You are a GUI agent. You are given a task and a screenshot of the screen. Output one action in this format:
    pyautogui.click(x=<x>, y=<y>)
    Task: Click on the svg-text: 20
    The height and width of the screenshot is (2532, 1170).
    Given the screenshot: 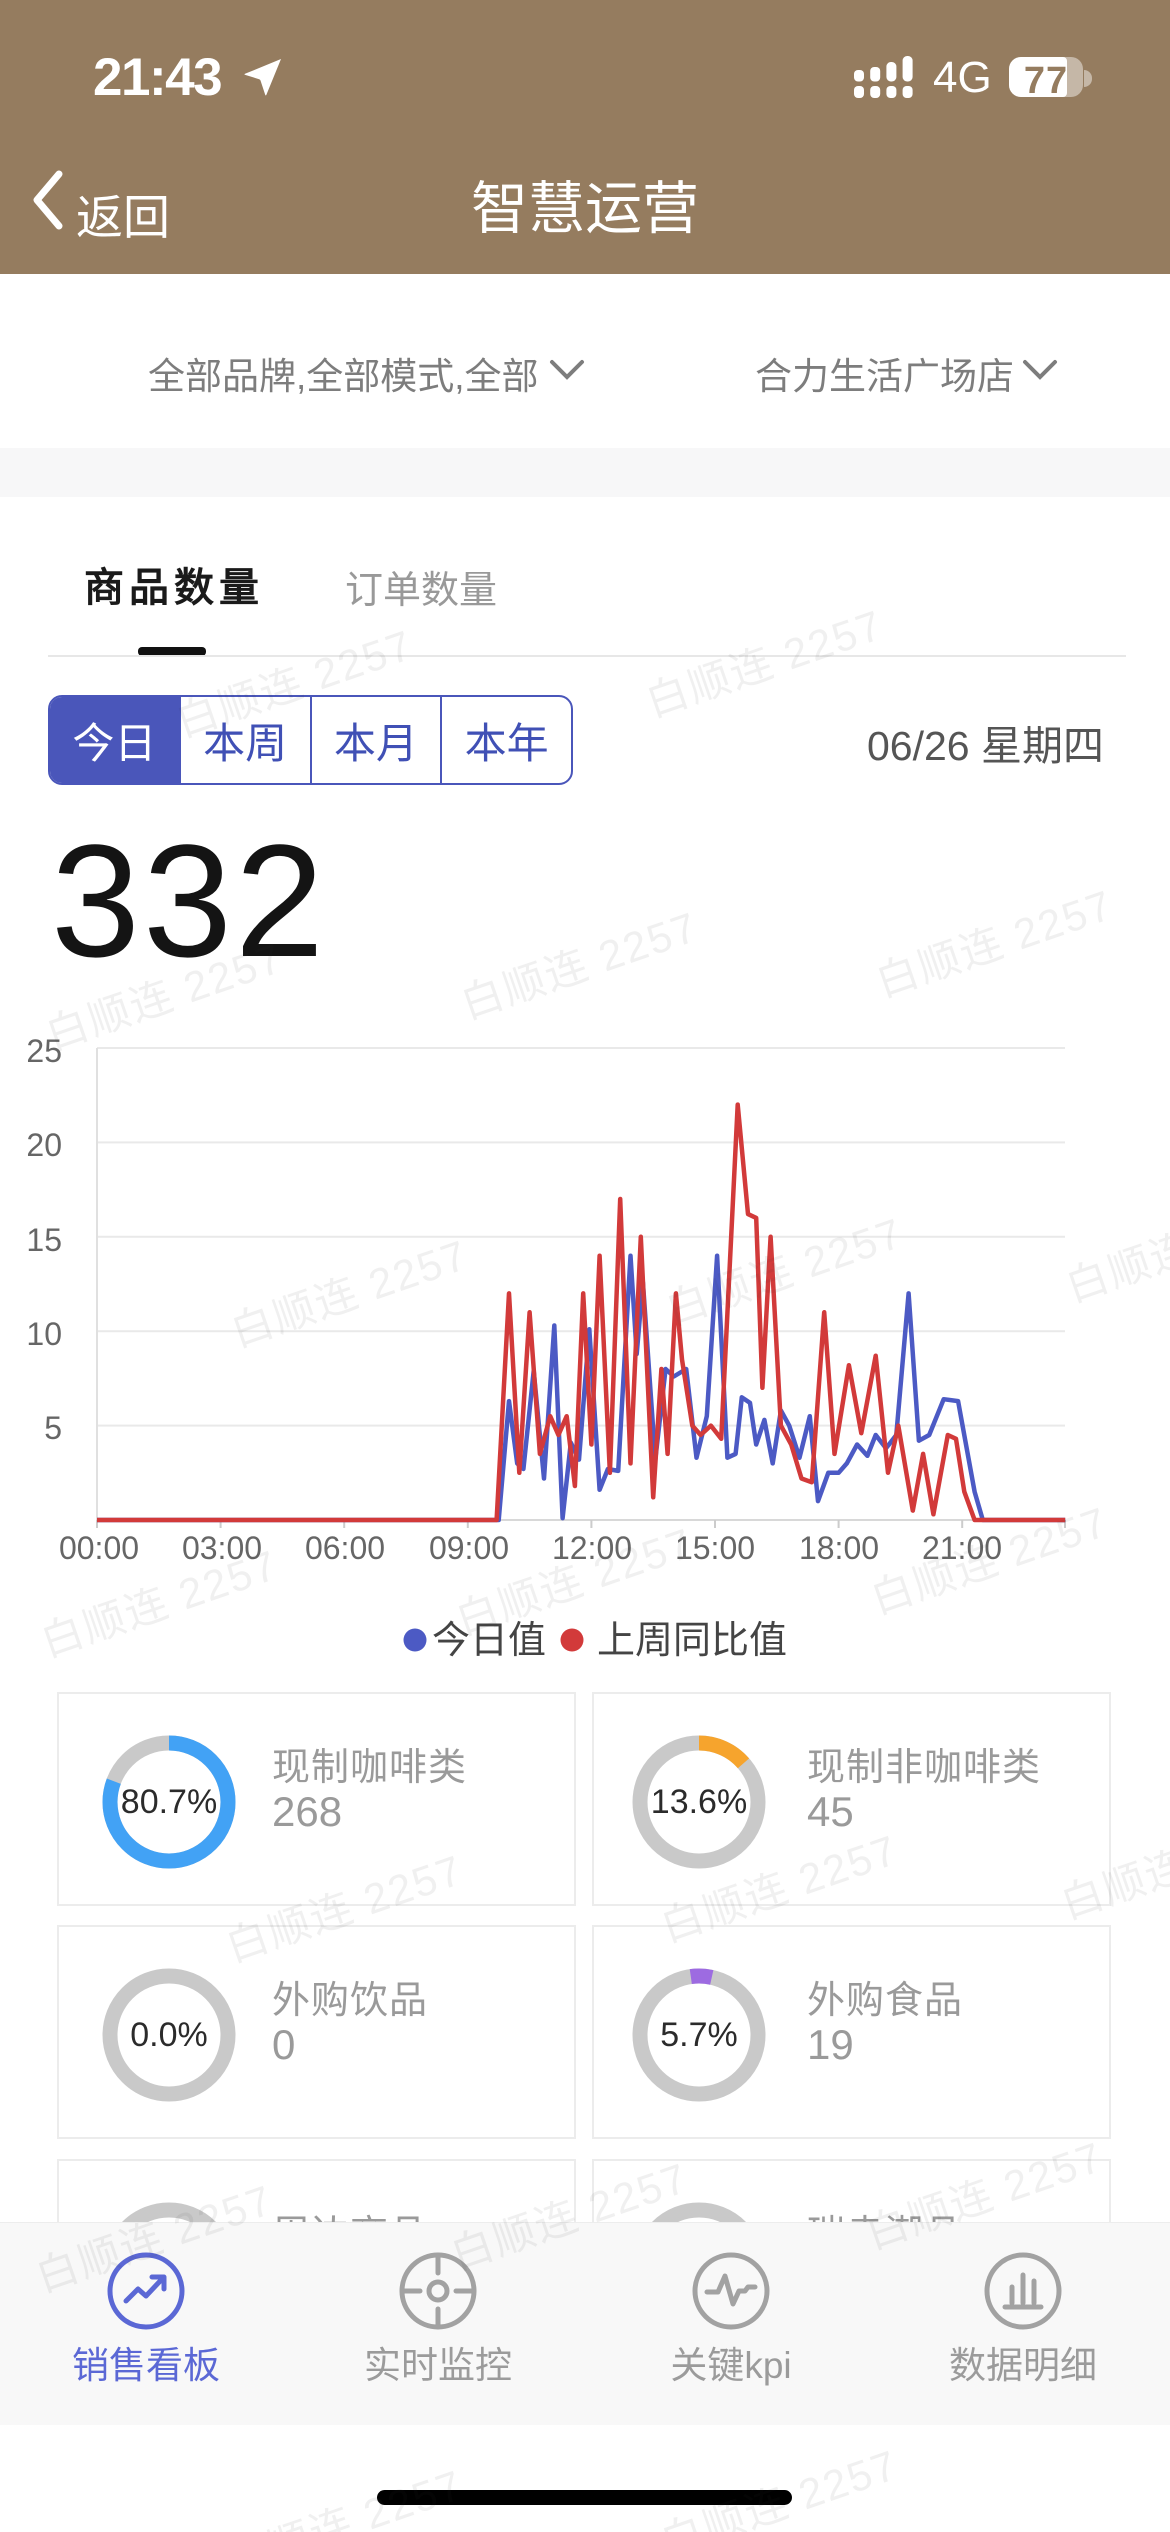 What is the action you would take?
    pyautogui.click(x=44, y=1145)
    